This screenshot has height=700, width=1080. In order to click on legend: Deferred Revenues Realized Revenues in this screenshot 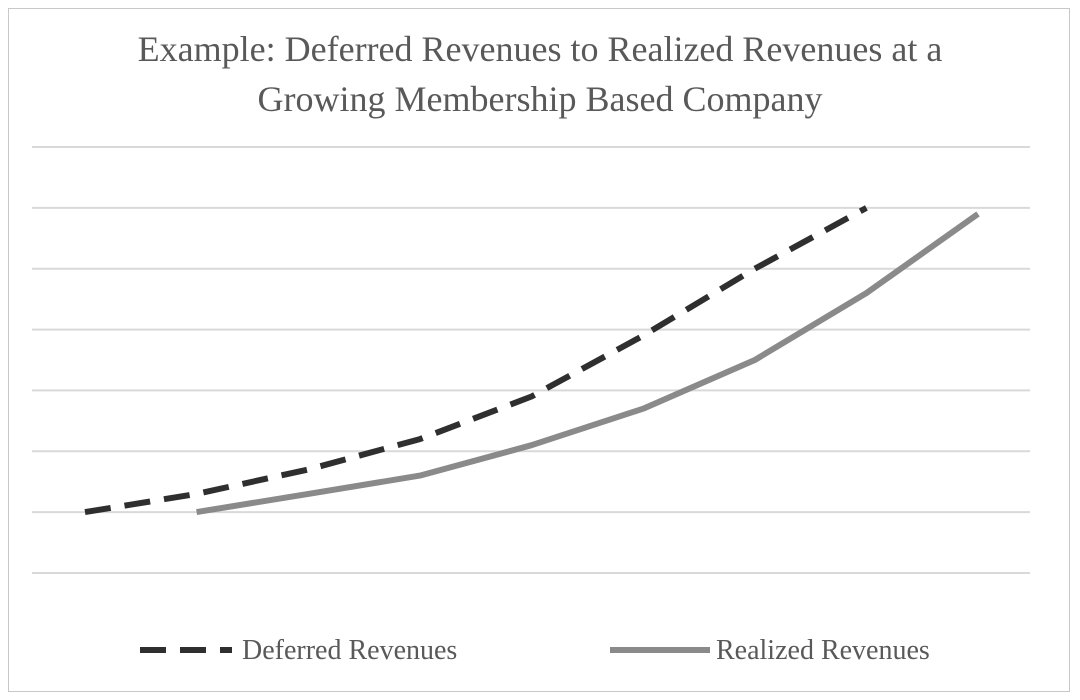, I will do `click(535, 650)`.